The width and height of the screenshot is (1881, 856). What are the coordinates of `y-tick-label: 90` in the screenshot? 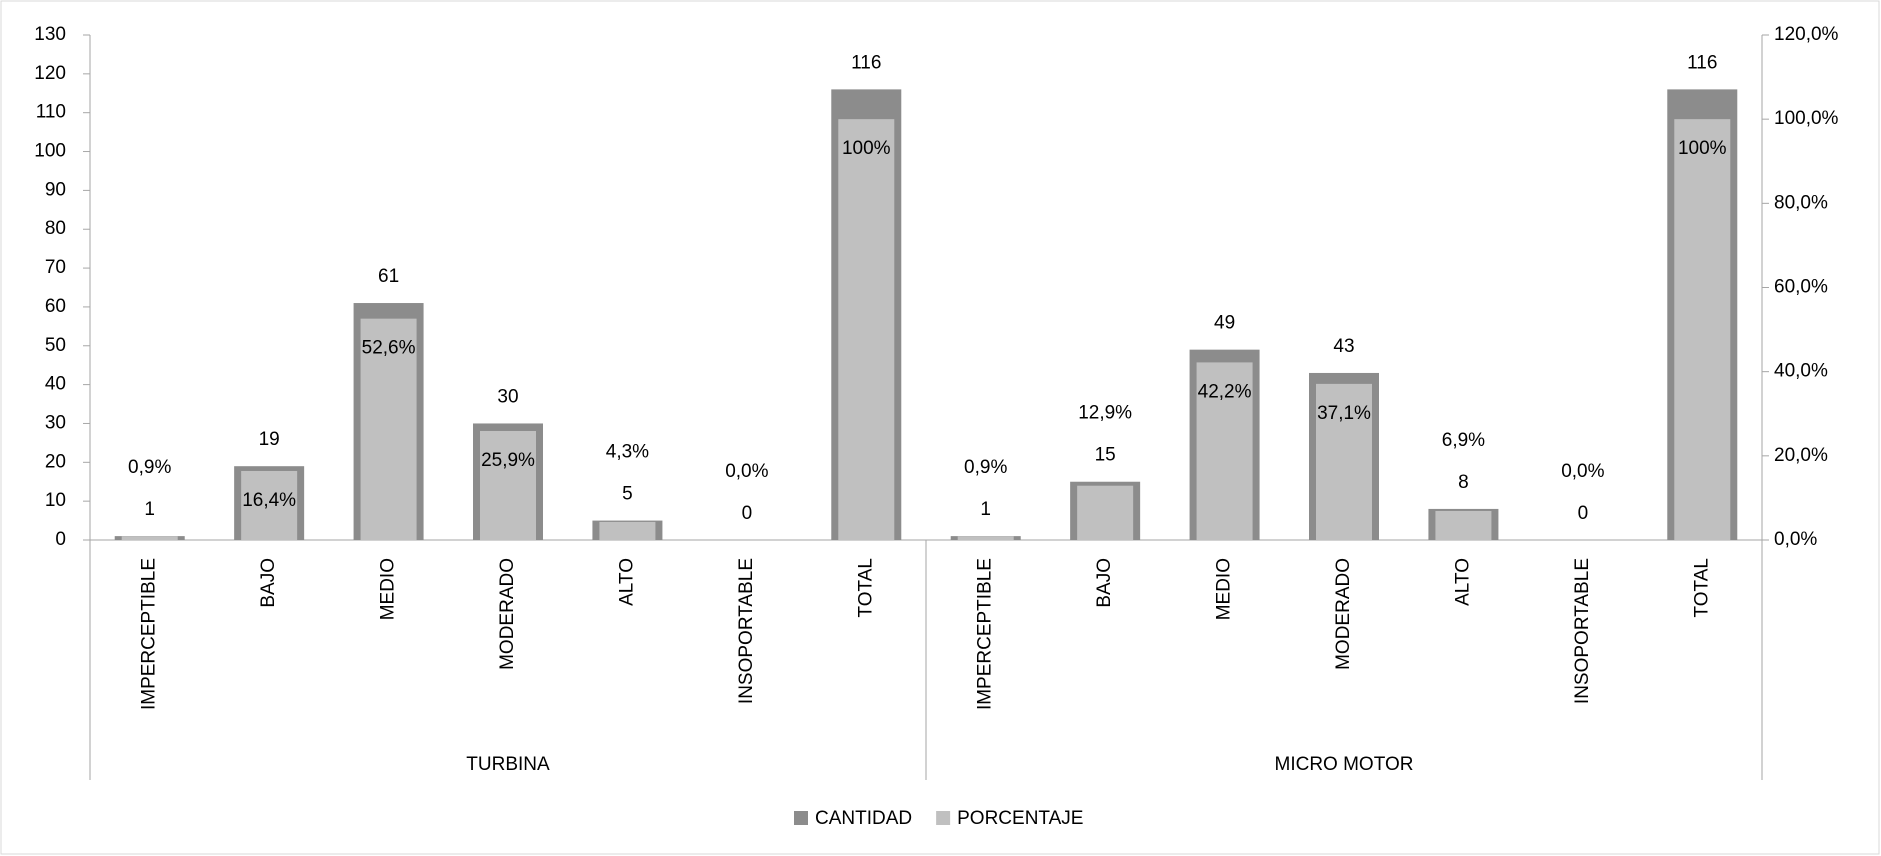 It's located at (55, 189).